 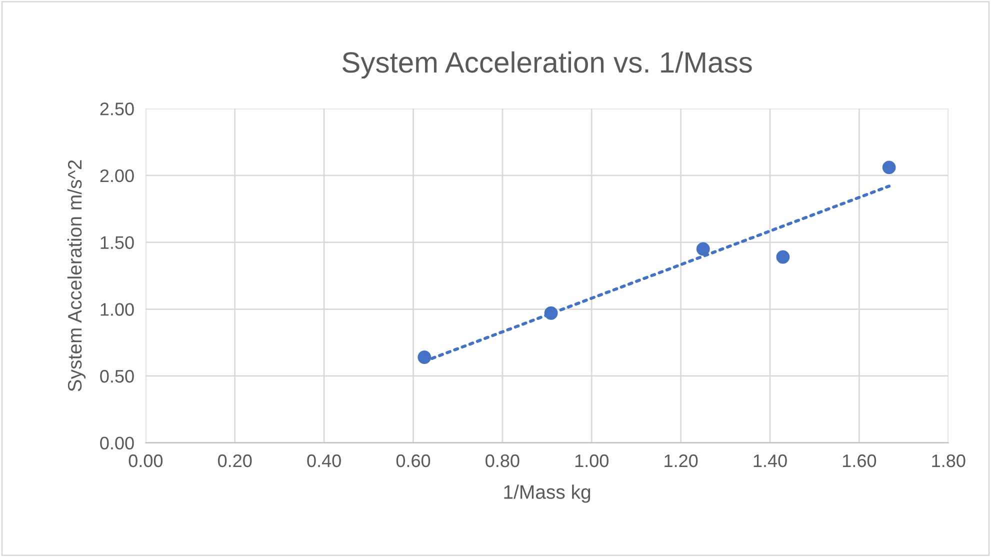 I want to click on chart-title: System Acceleration vs. 1/Mass, so click(x=547, y=65).